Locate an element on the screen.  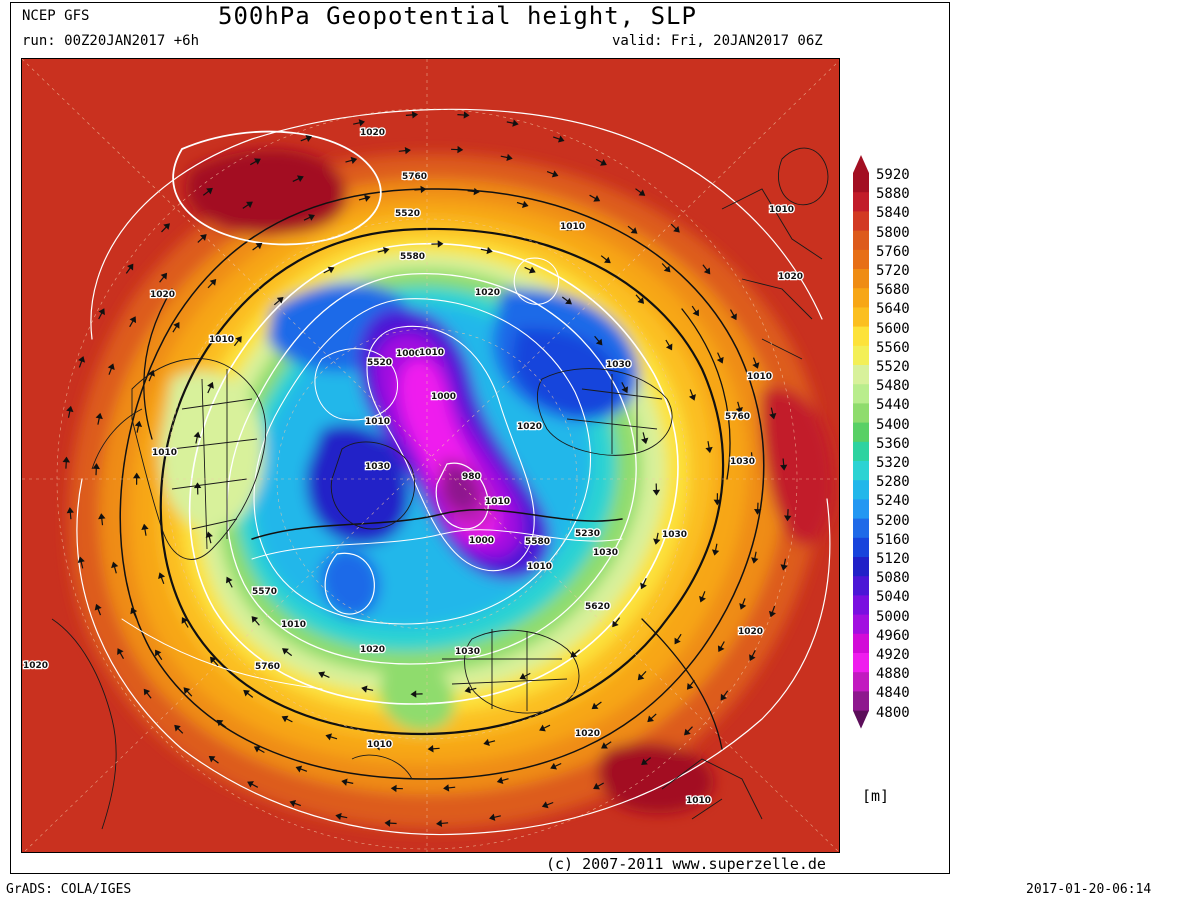
colorbar-tick-label: 4840 is located at coordinates (893, 693).